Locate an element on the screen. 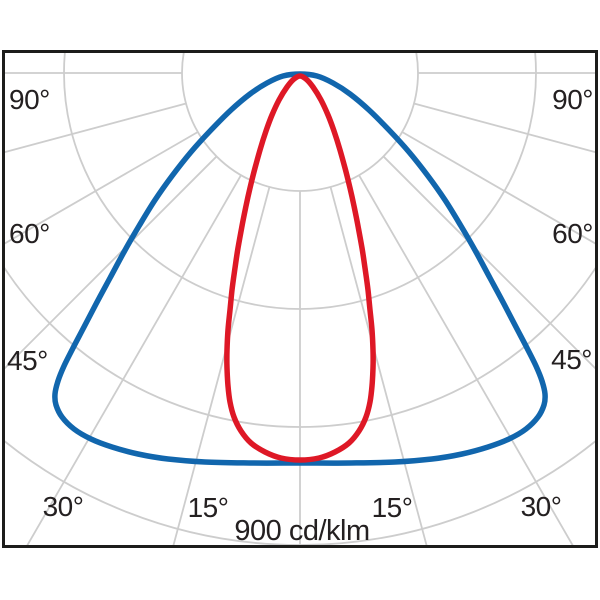 The width and height of the screenshot is (600, 600). scale-unit-label: 900 cd/klm is located at coordinates (301, 531).